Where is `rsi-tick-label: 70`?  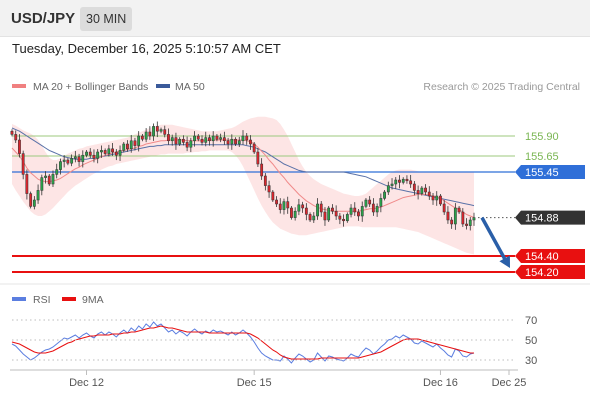 rsi-tick-label: 70 is located at coordinates (531, 321).